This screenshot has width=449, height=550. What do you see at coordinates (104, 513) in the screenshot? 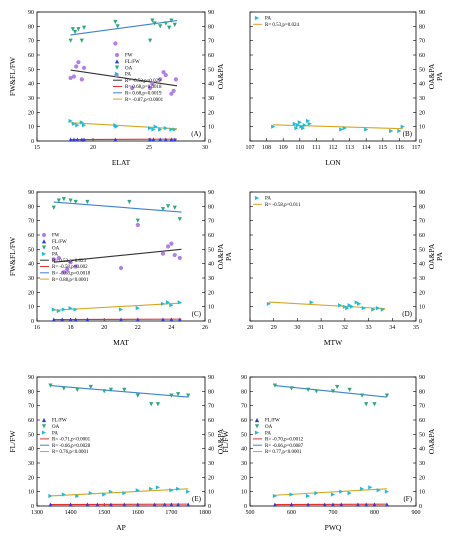
I see `x-tick-label: 1500` at bounding box center [104, 513].